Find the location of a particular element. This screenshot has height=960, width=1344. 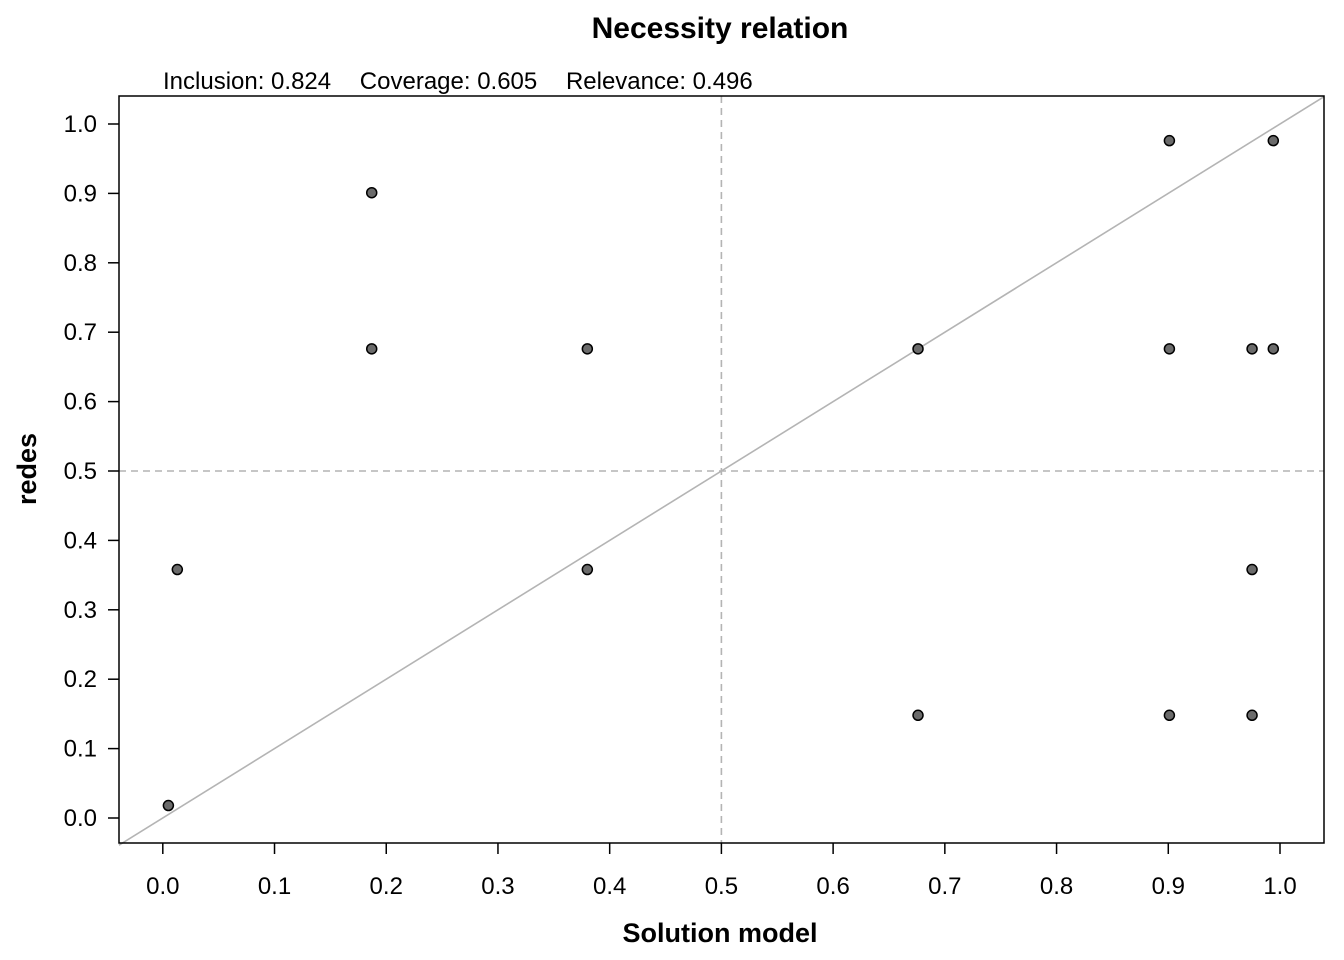

x-tick-label-1: 0.1 is located at coordinates (274, 886).